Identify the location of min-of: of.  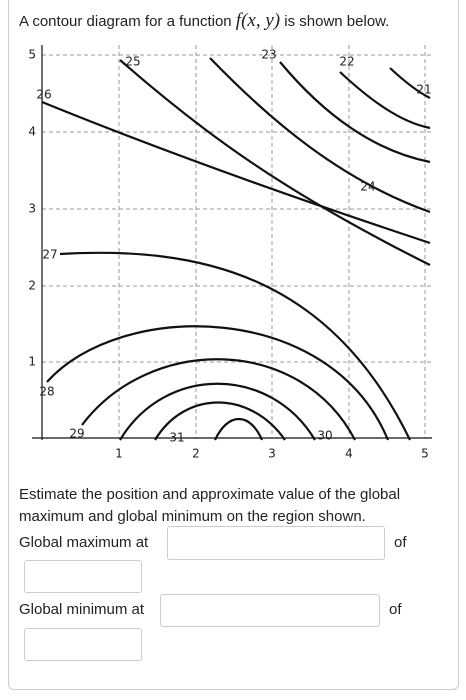
(395, 609).